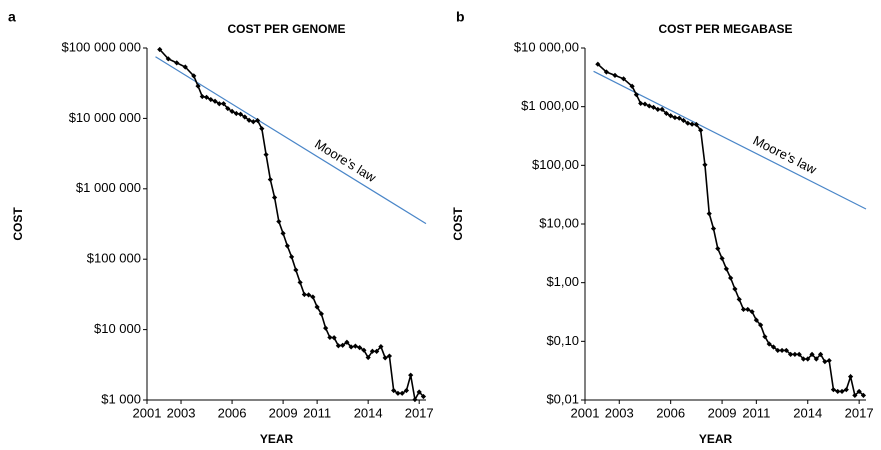  Describe the element at coordinates (562, 398) in the screenshot. I see `y-tick-label: $0,01` at that location.